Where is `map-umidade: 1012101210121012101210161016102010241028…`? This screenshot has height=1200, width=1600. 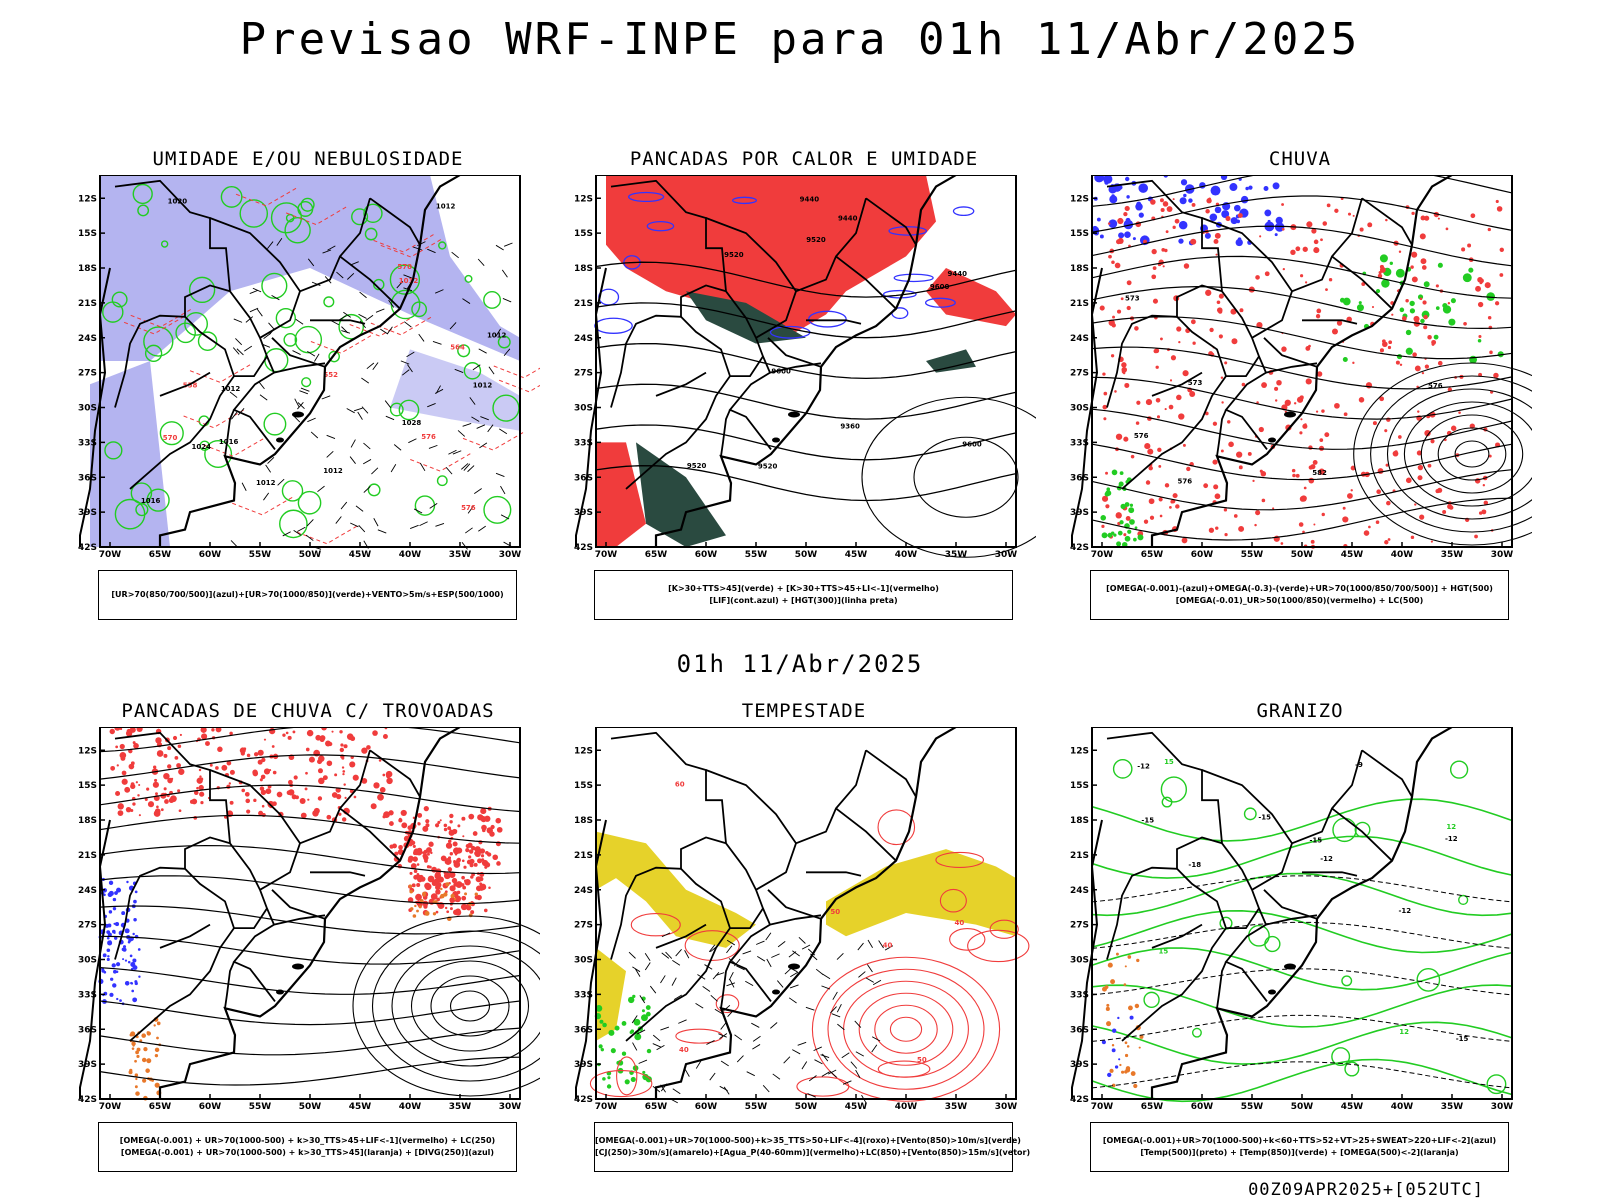 map-umidade: 1012101210121012101210161016102010241028… is located at coordinates (309, 367).